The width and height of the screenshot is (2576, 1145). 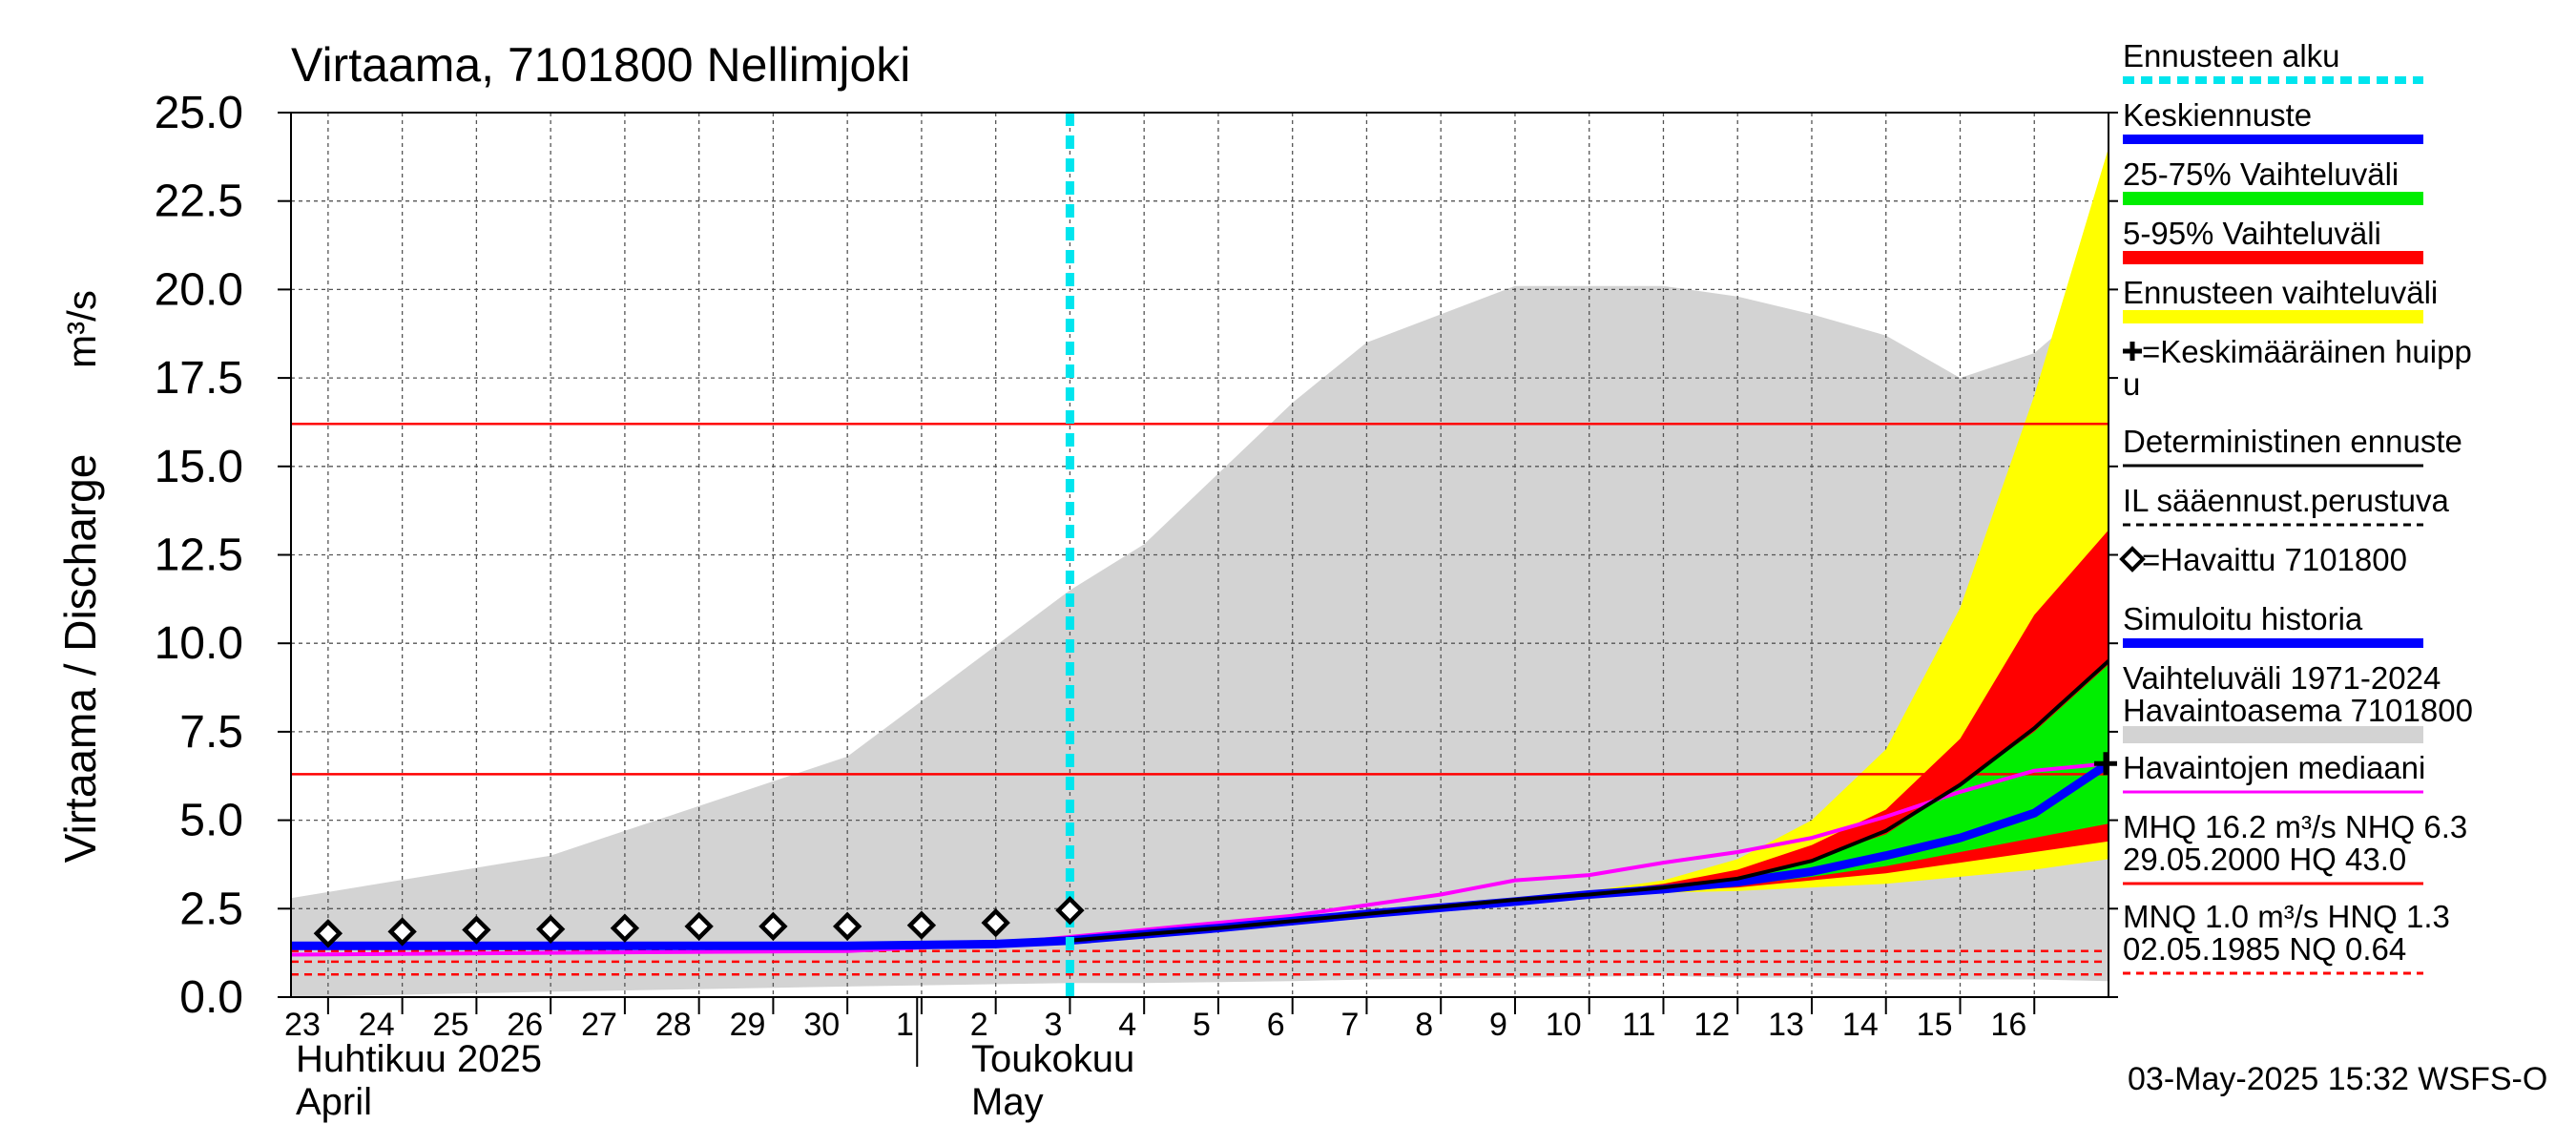 I want to click on month-label-fi: Toukokuu, so click(x=1052, y=1059).